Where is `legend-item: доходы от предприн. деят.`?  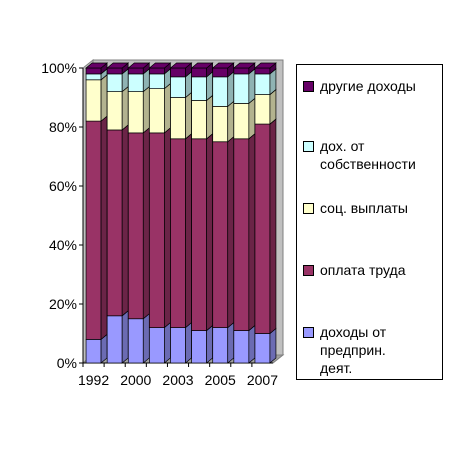 legend-item: доходы от предприн. деят. is located at coordinates (371, 350).